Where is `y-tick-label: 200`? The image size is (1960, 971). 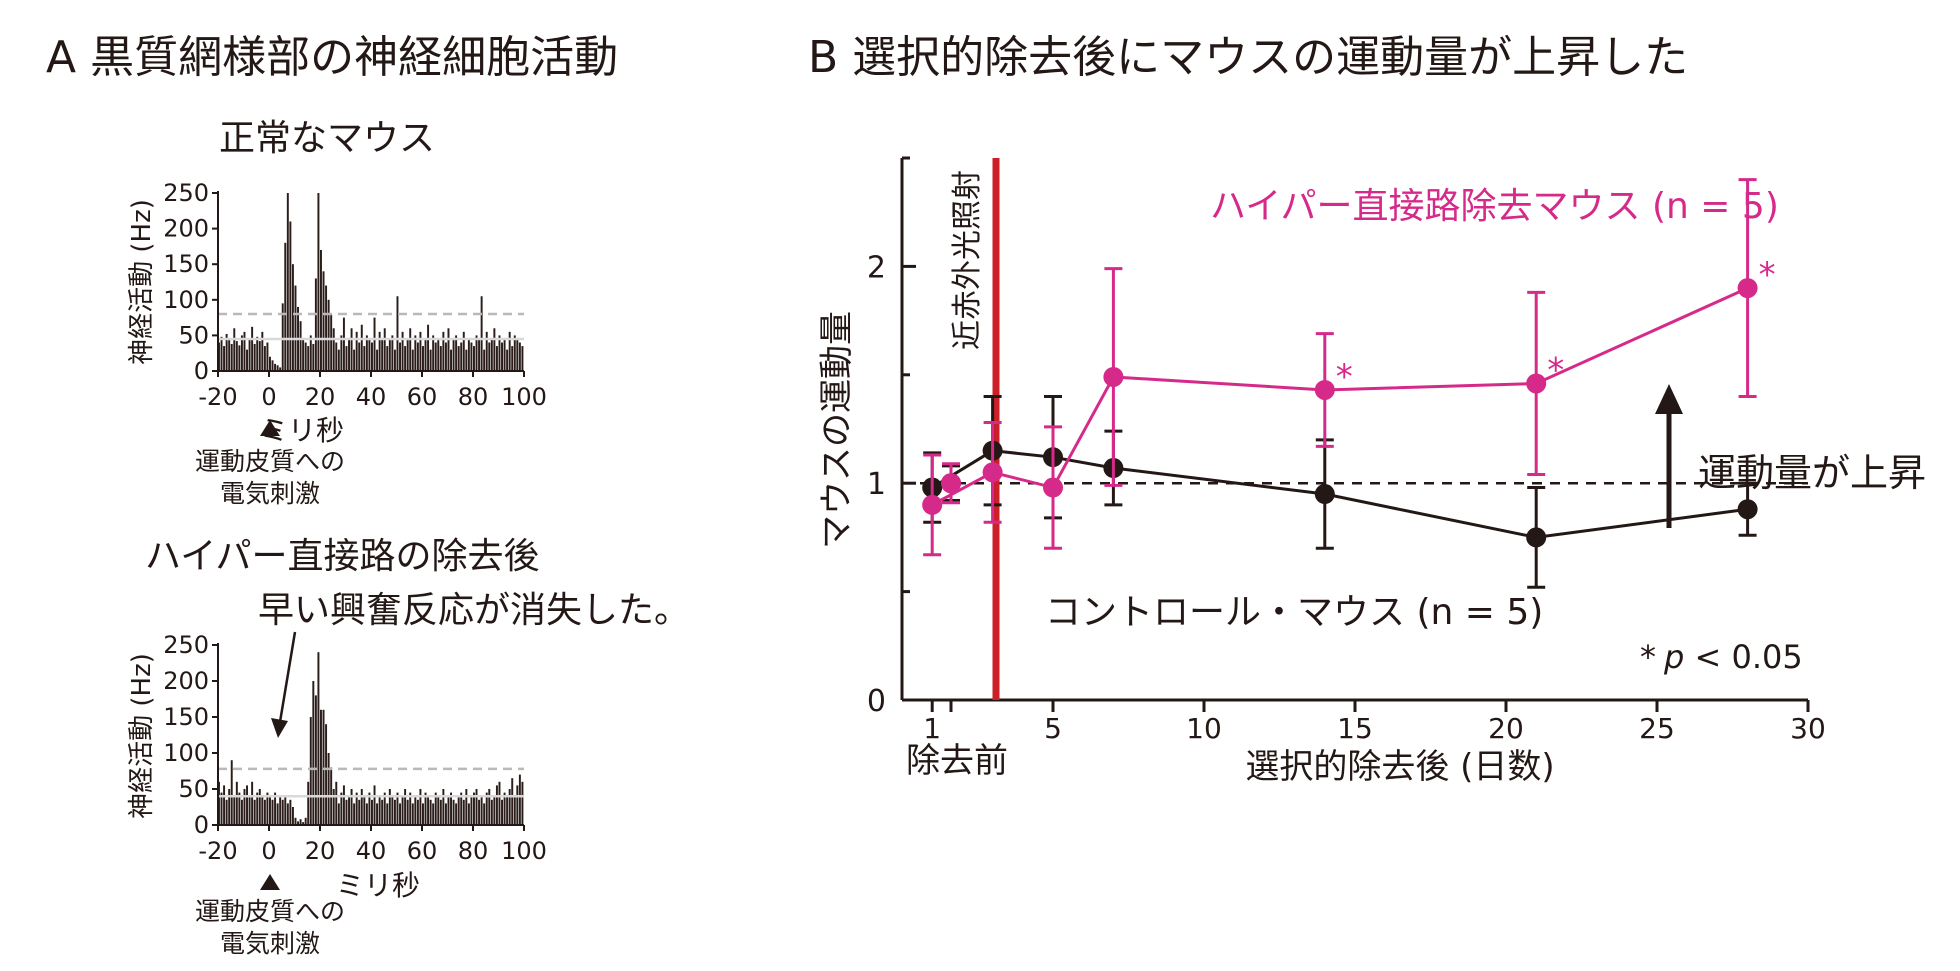
y-tick-label: 200 is located at coordinates (186, 681).